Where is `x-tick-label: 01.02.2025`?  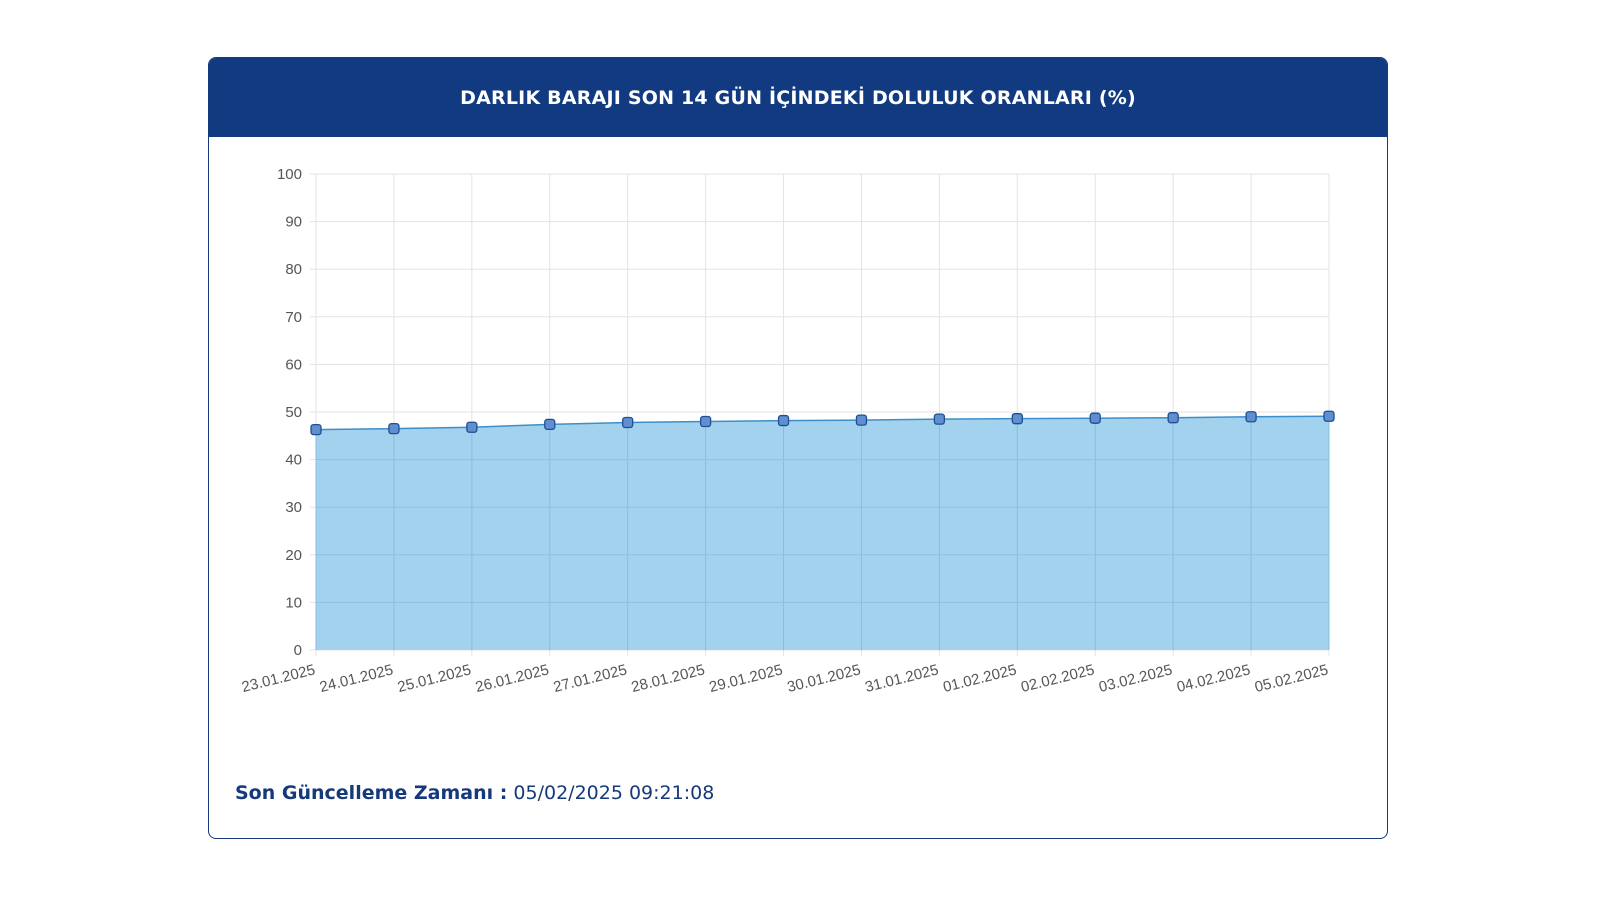 x-tick-label: 01.02.2025 is located at coordinates (979, 678).